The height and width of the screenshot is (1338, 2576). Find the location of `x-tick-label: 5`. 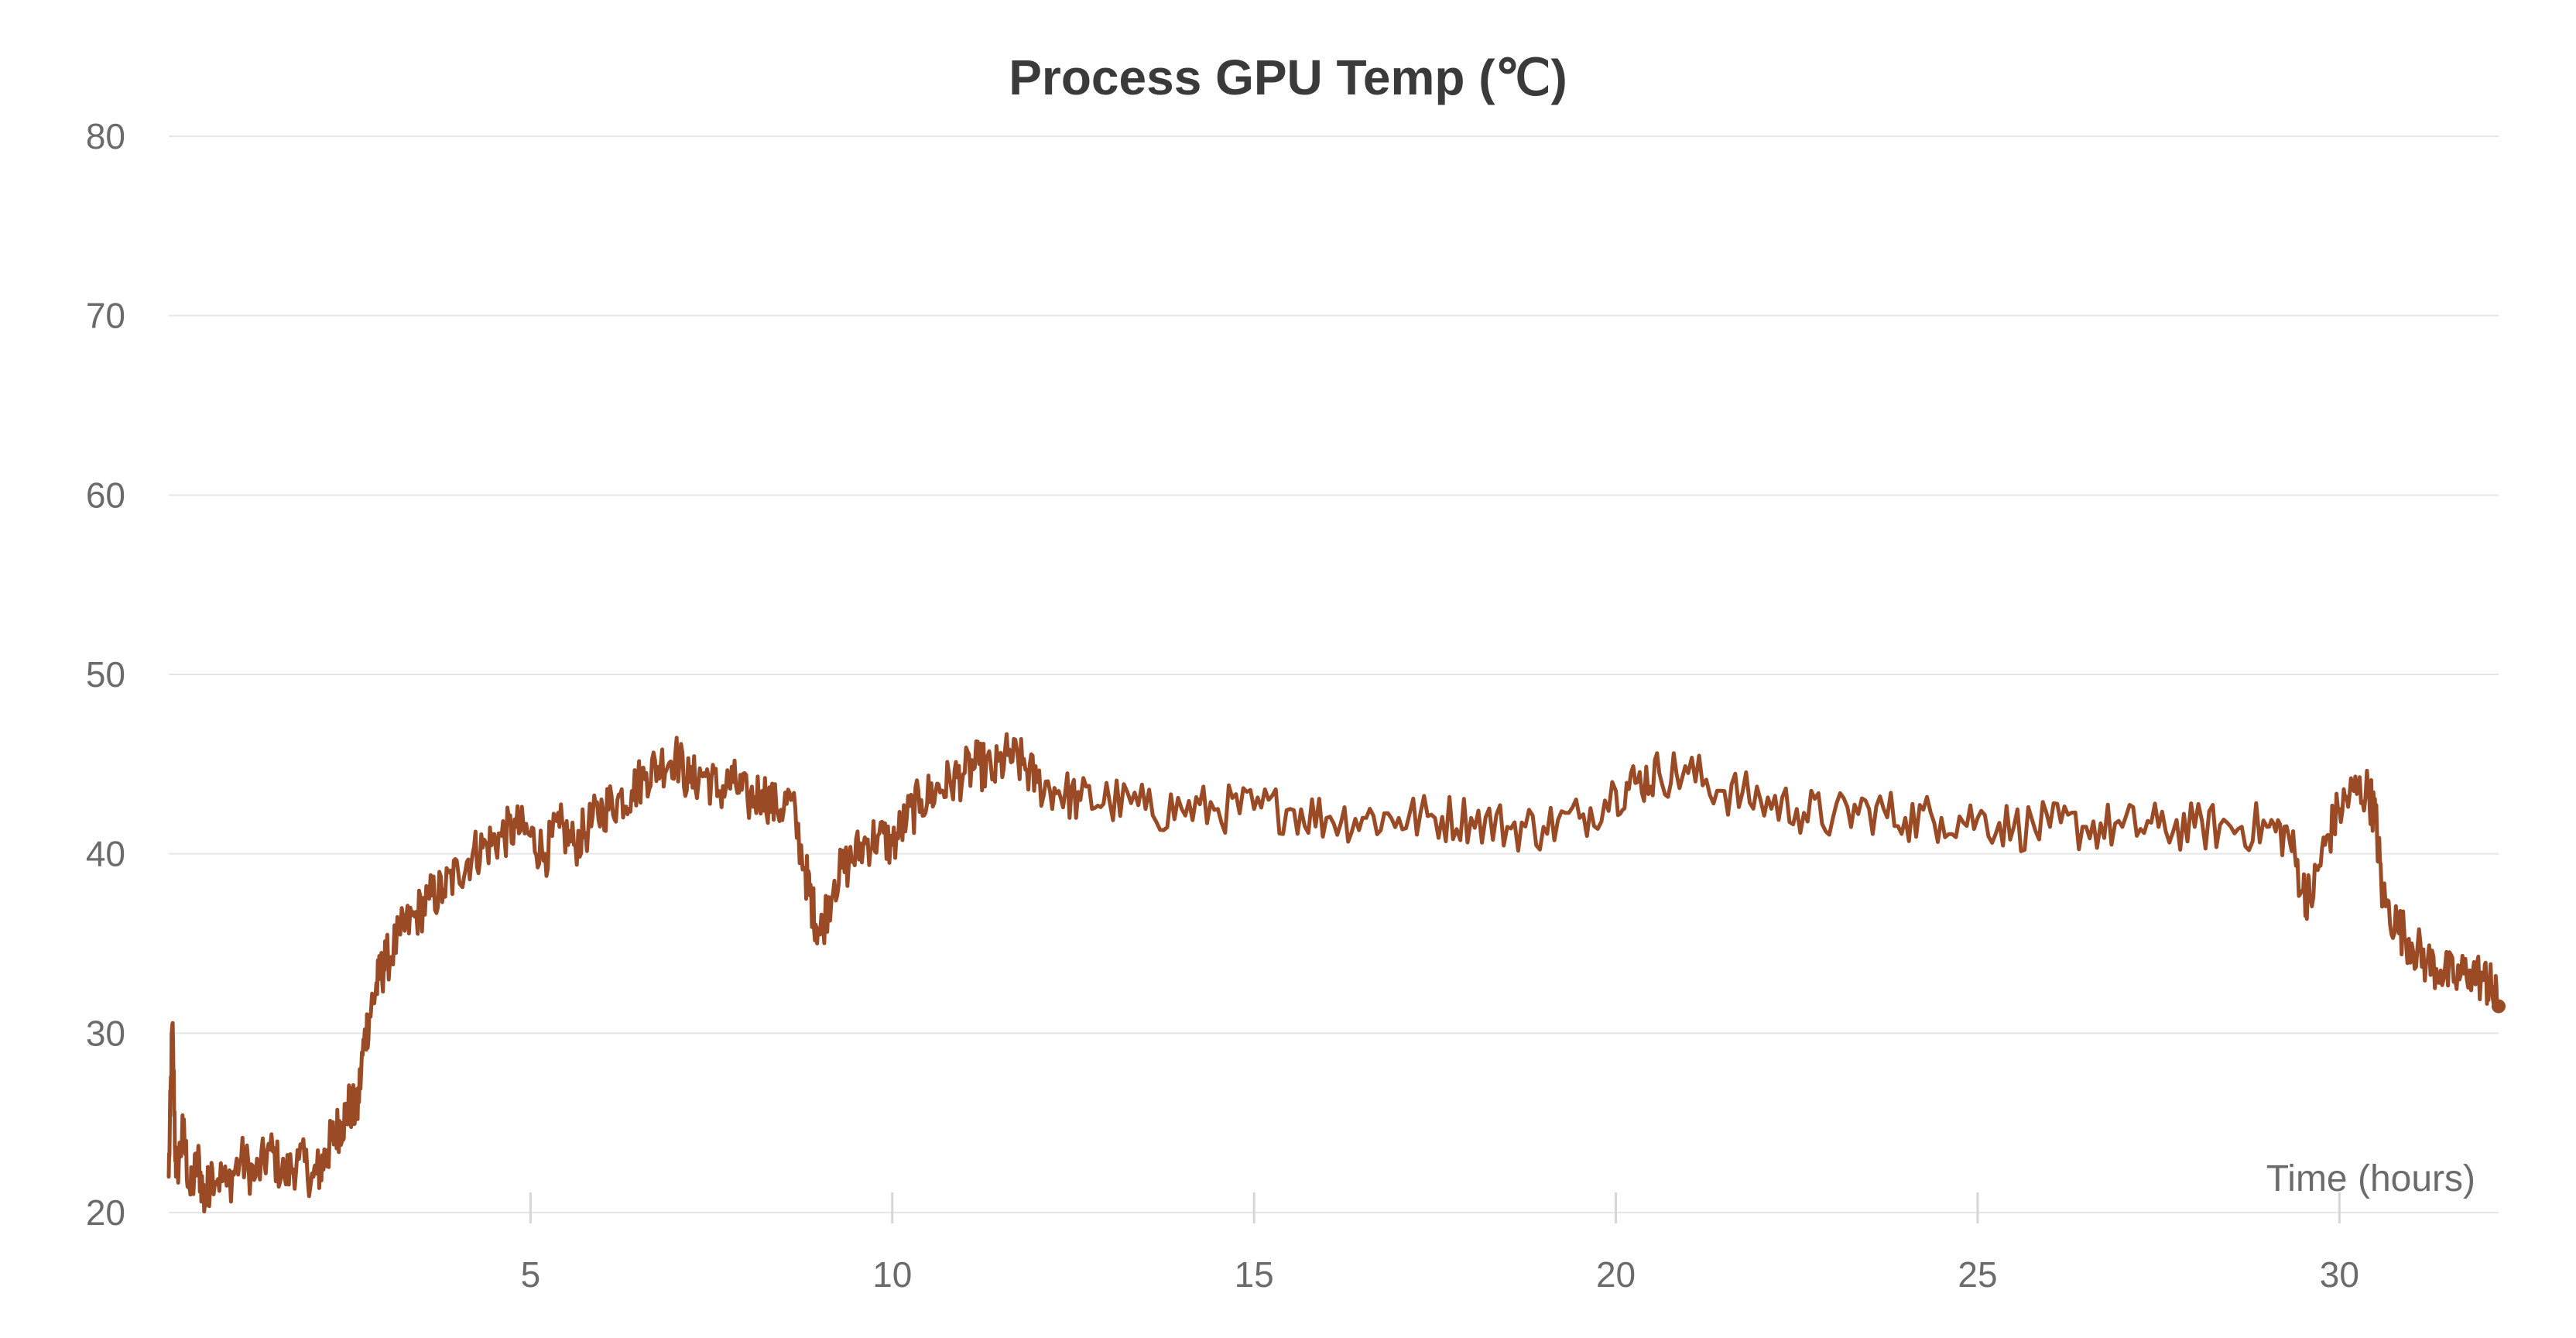

x-tick-label: 5 is located at coordinates (531, 1274).